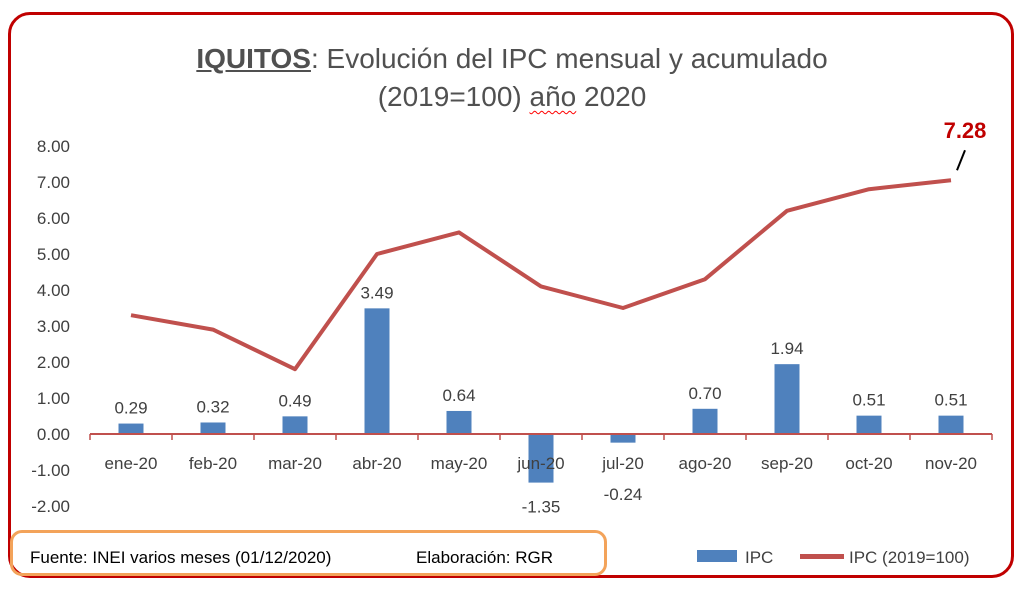 This screenshot has width=1024, height=590. I want to click on x-tick-label: ene-20, so click(131, 463).